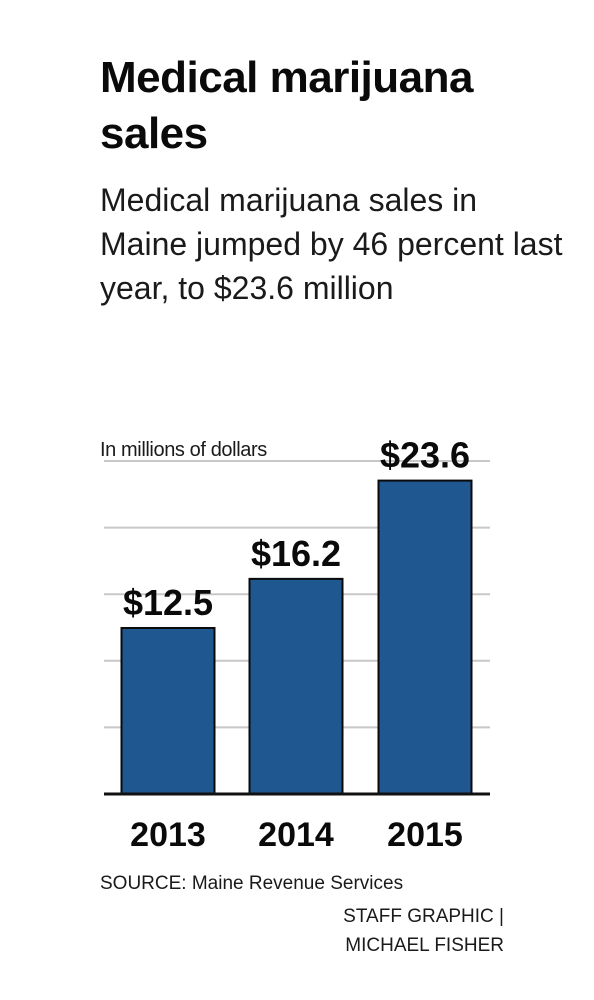  Describe the element at coordinates (296, 686) in the screenshot. I see `bar-2014` at that location.